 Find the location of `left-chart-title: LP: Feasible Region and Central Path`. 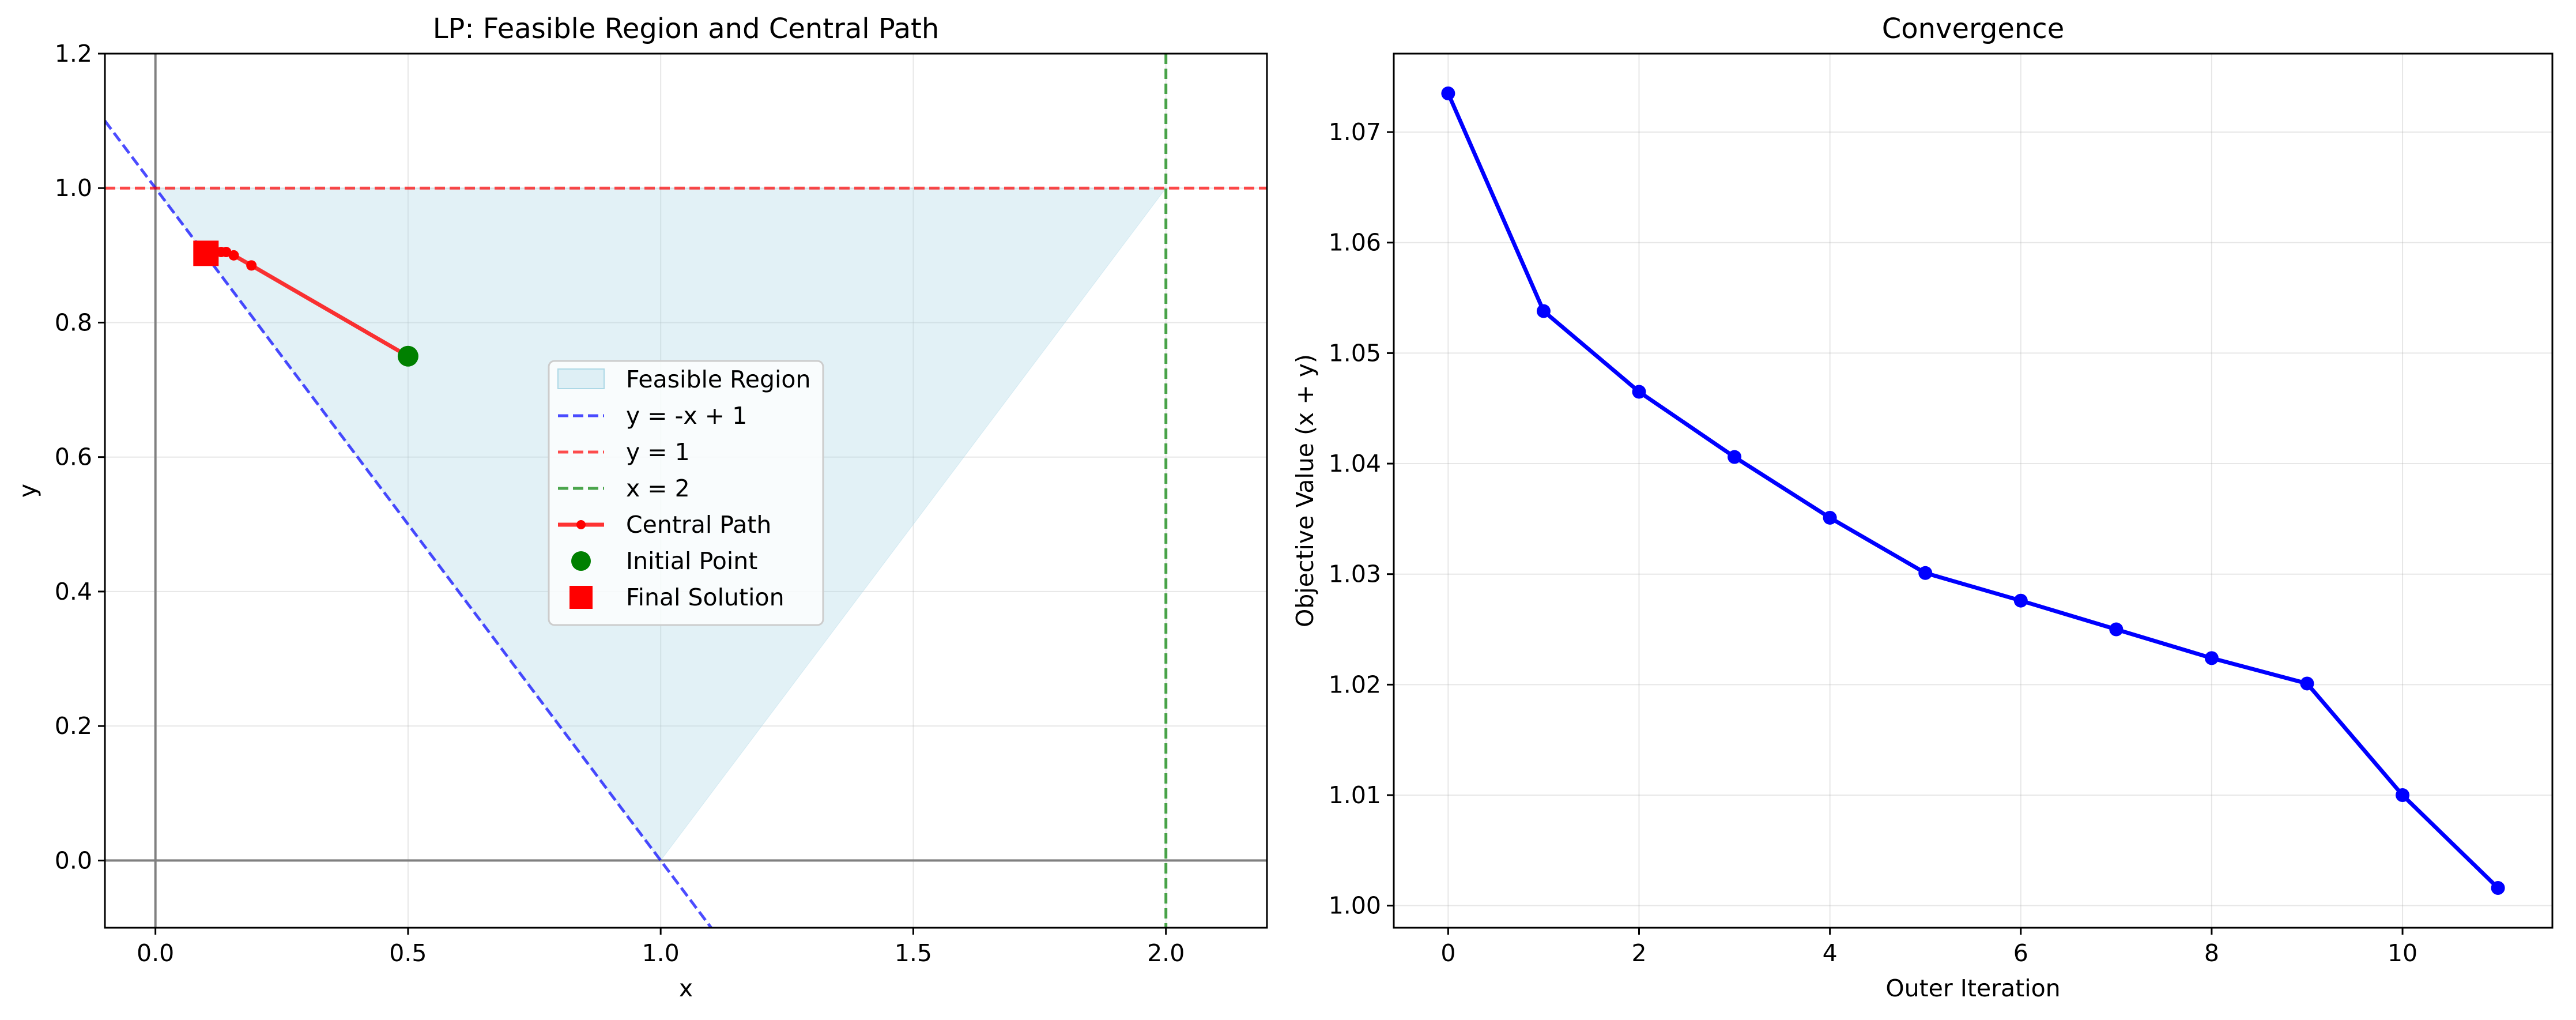

left-chart-title: LP: Feasible Region and Central Path is located at coordinates (686, 29).